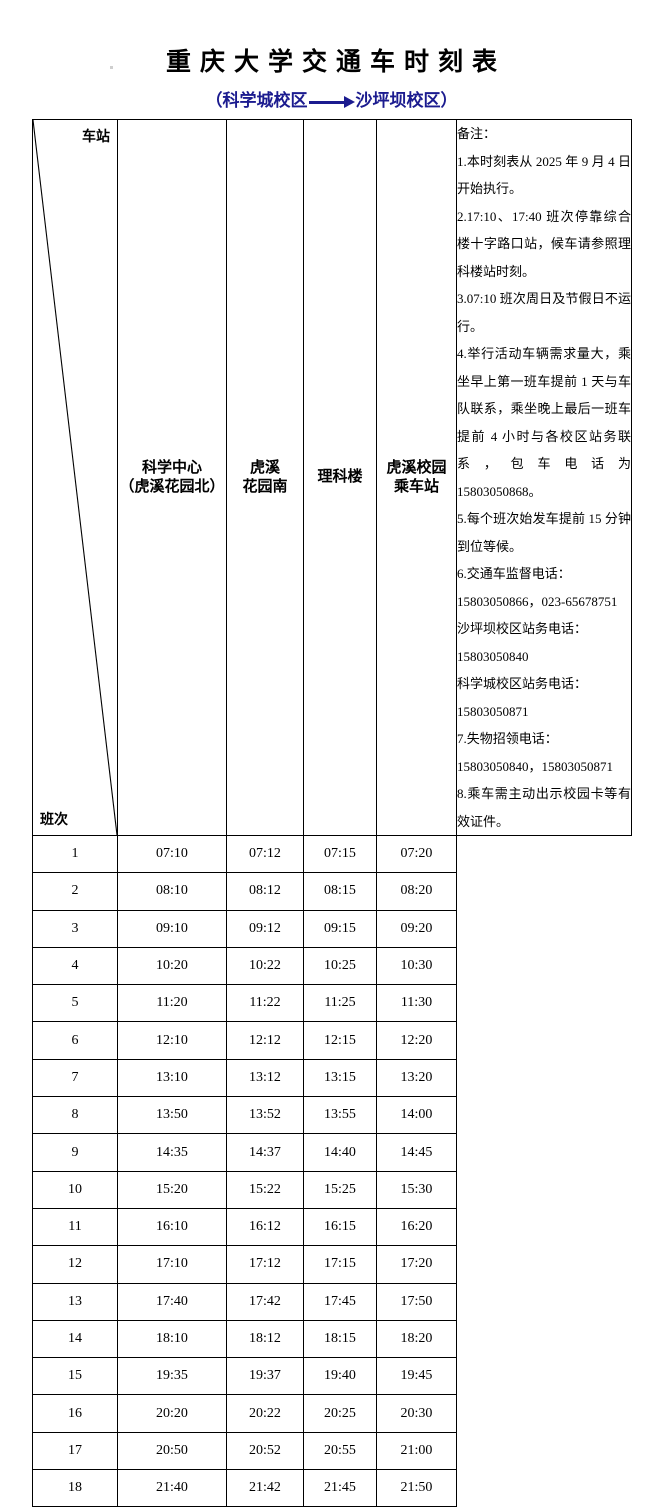 Image resolution: width=663 pixels, height=1507 pixels. Describe the element at coordinates (416, 854) in the screenshot. I see `time-station-4: 07:20` at that location.